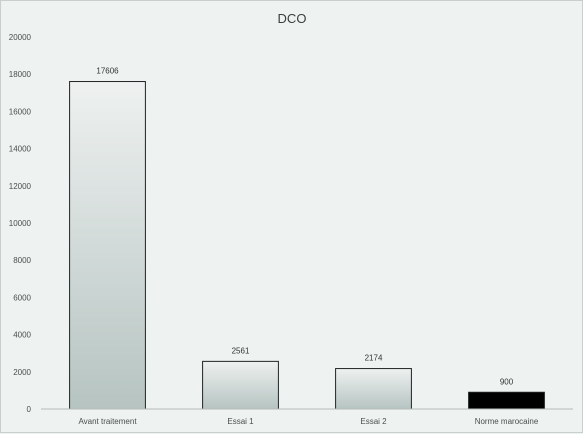  Describe the element at coordinates (241, 350) in the screenshot. I see `data-label: 2561` at that location.